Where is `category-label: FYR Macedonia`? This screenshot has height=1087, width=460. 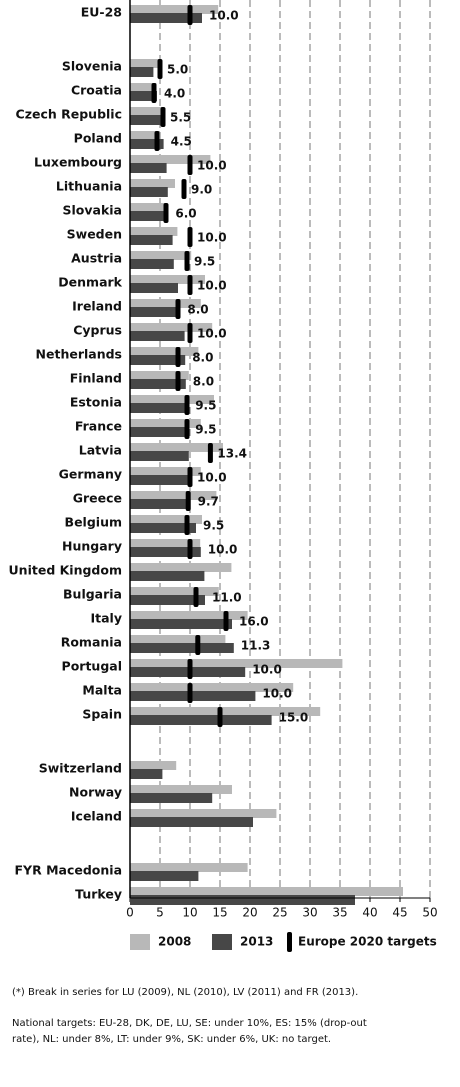
category-label: FYR Macedonia is located at coordinates (68, 870).